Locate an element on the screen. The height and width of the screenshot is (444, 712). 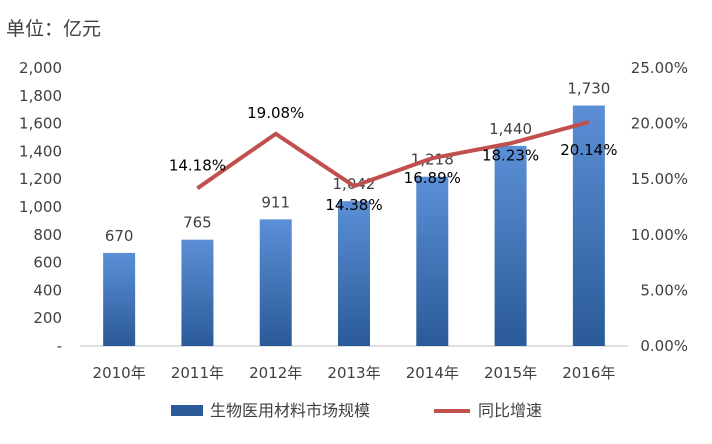
right-y-tick-label: 0.00% is located at coordinates (664, 346).